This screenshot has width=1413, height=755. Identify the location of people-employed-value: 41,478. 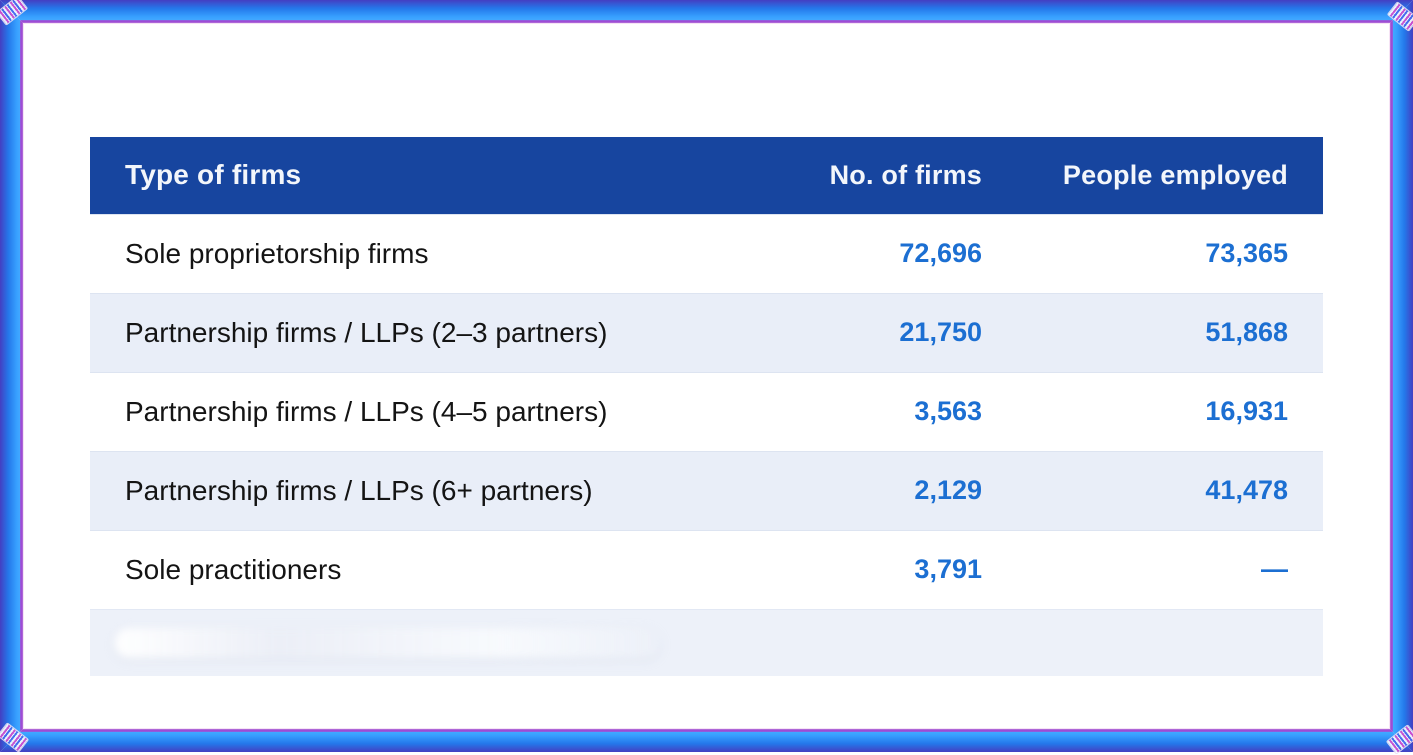
(1246, 490).